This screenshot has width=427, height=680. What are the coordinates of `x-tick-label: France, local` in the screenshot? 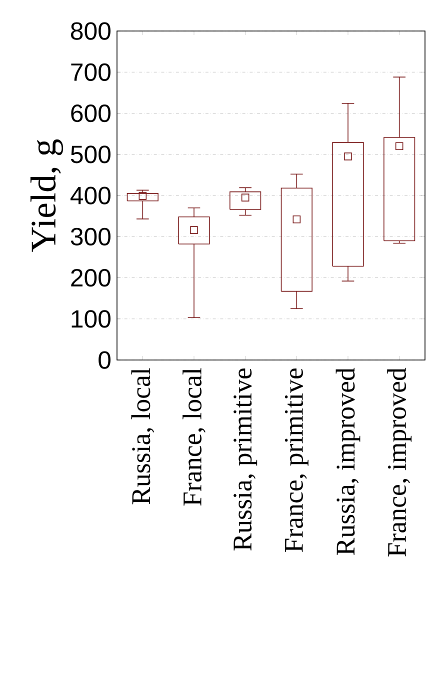 It's located at (194, 437).